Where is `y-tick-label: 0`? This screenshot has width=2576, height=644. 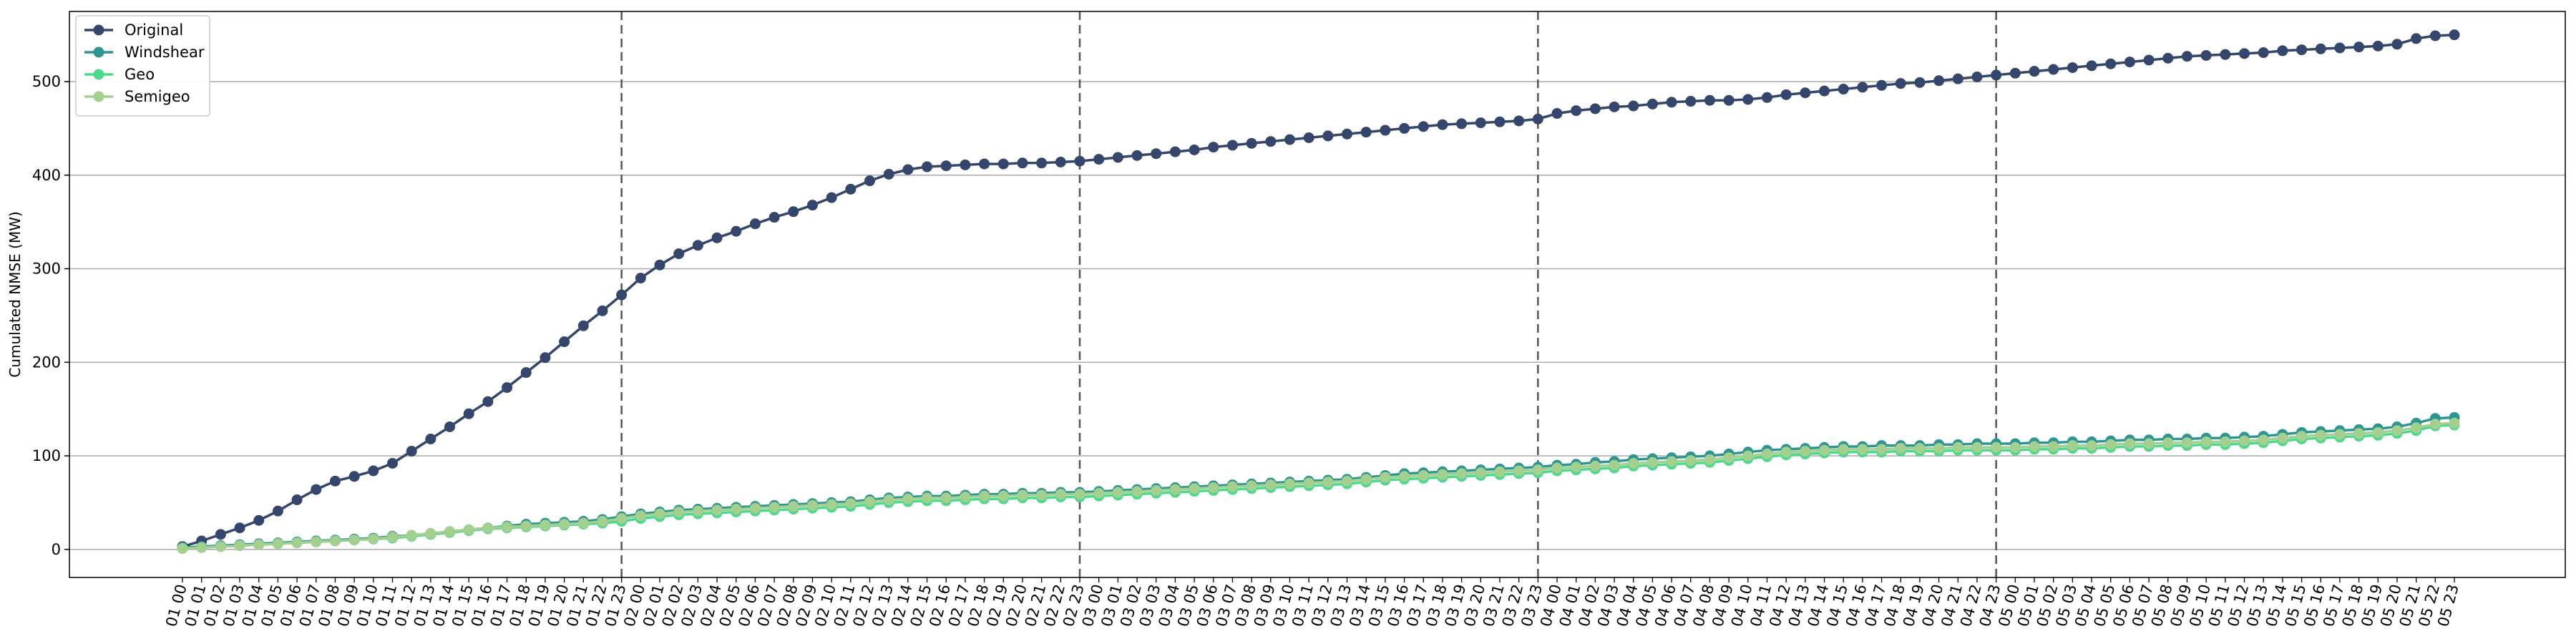 y-tick-label: 0 is located at coordinates (56, 549).